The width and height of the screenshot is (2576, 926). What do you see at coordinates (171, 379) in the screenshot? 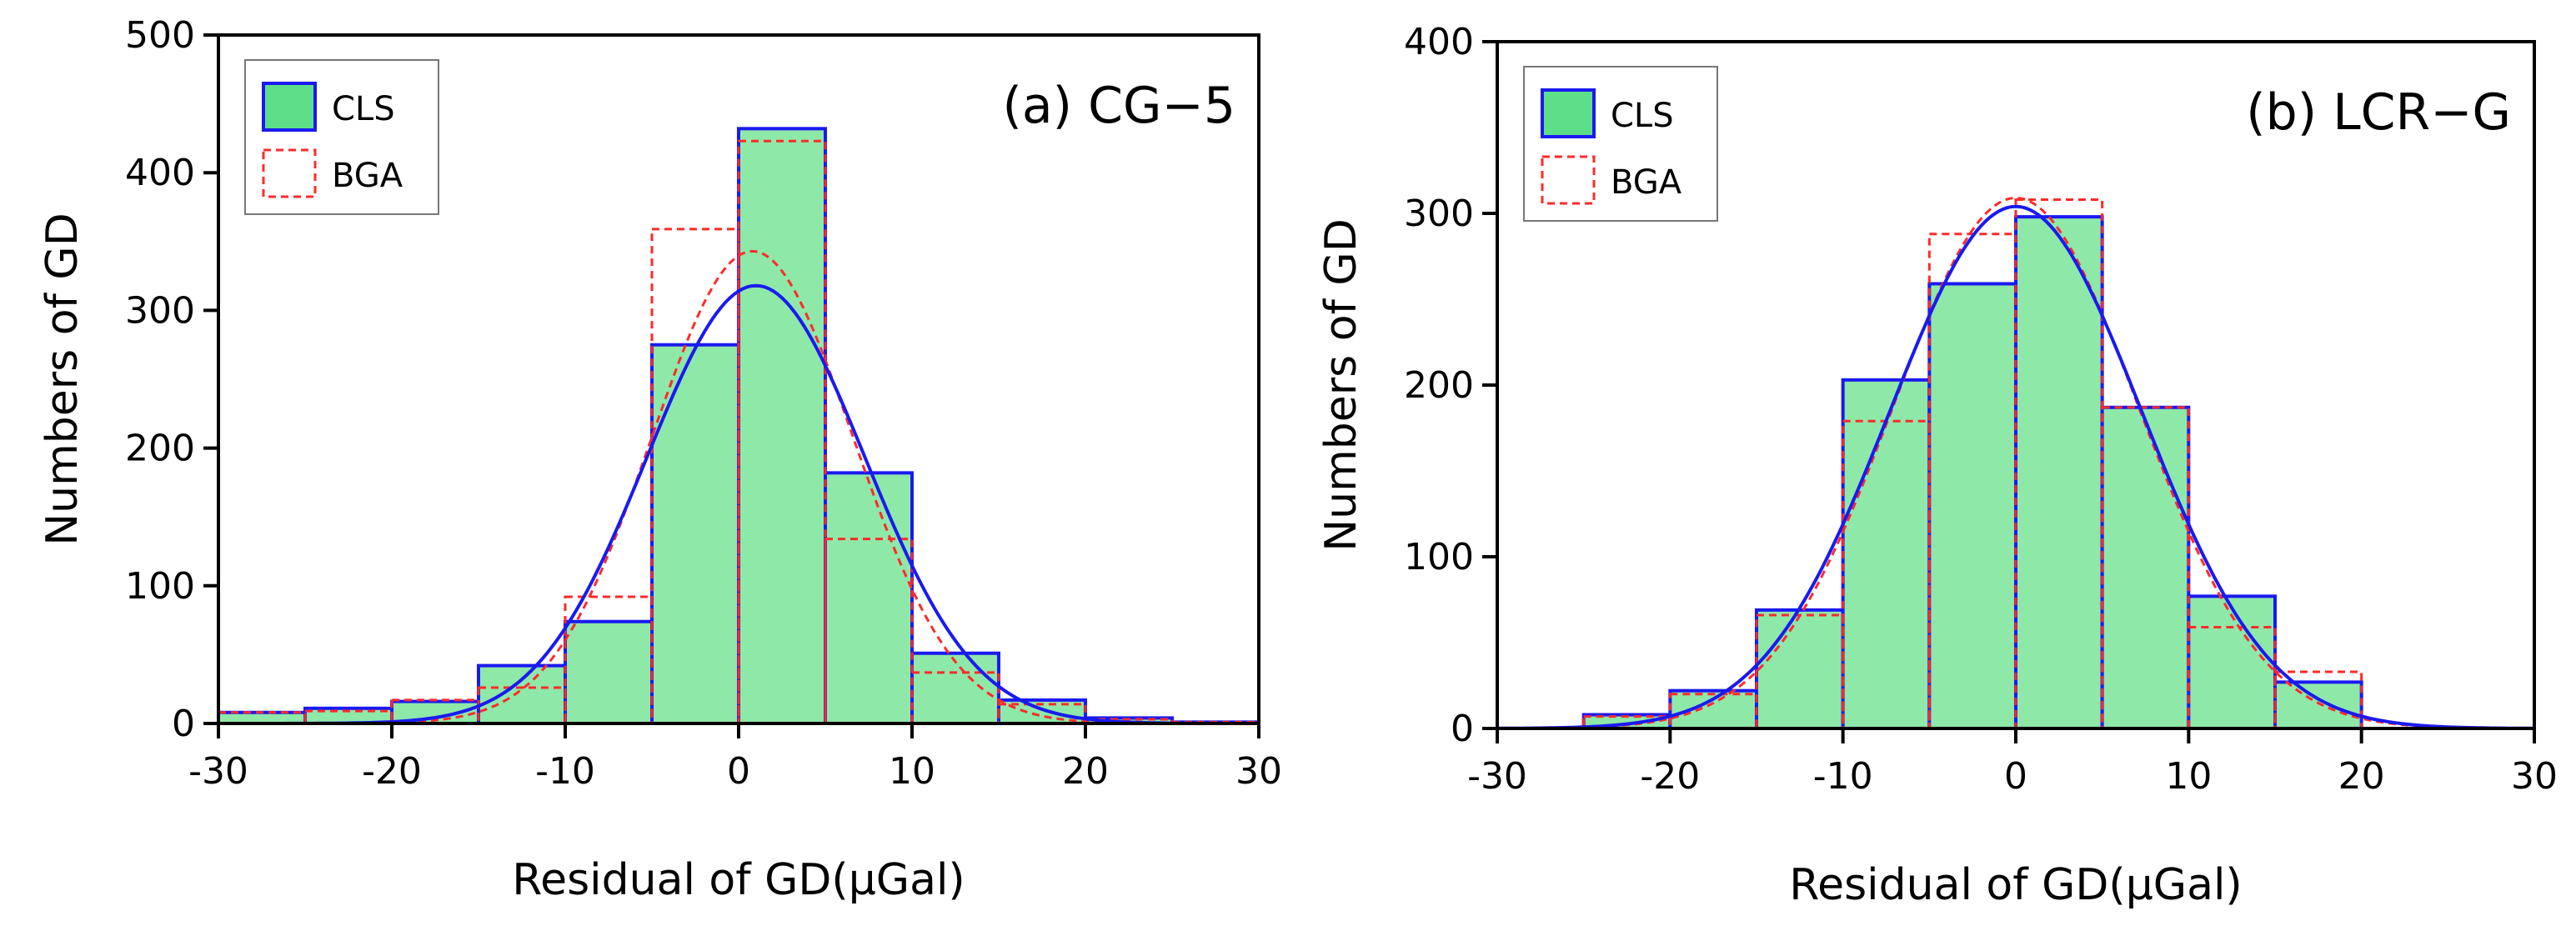
I see `y-axis-ticks: 0 100 200 300 400 500` at bounding box center [171, 379].